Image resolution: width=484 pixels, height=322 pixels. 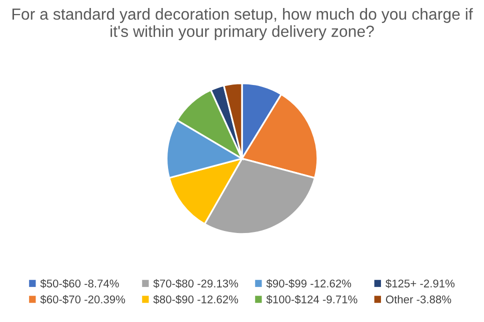 I want to click on legend-label: $50-$60 -8.74%, so click(x=79, y=283).